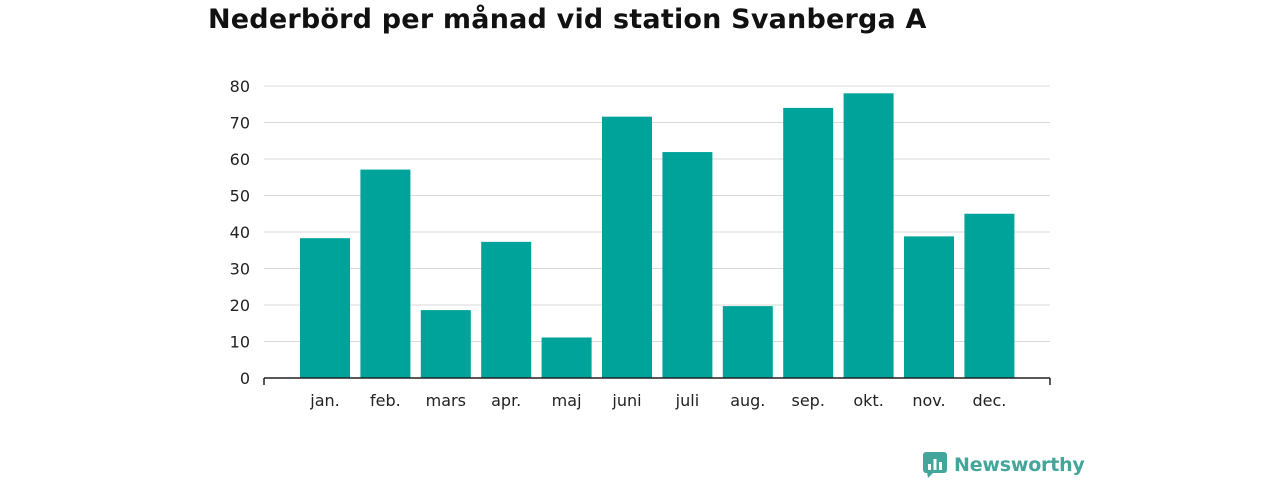 This screenshot has width=1280, height=480. What do you see at coordinates (240, 196) in the screenshot?
I see `y-tick-label: 50` at bounding box center [240, 196].